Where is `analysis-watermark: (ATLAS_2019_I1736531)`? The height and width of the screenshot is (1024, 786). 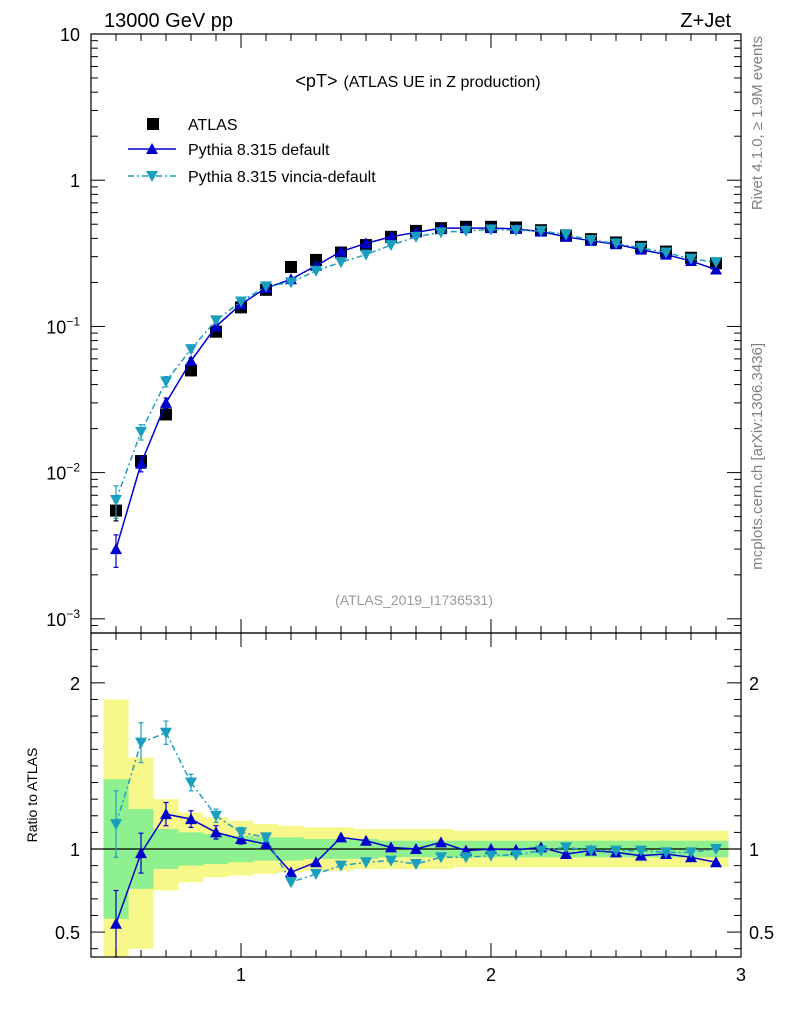 analysis-watermark: (ATLAS_2019_I1736531) is located at coordinates (414, 600).